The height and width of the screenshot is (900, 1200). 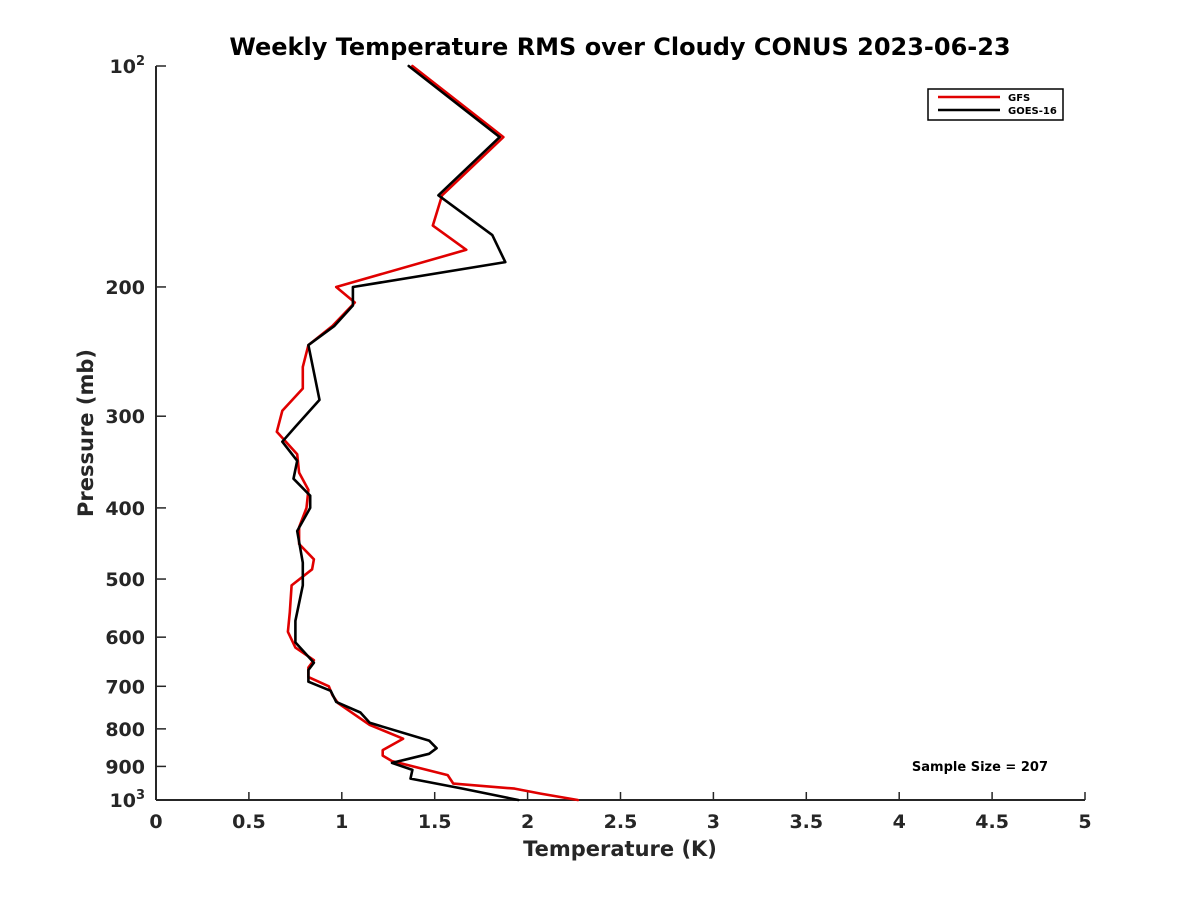 What do you see at coordinates (128, 66) in the screenshot?
I see `y-tick-label: 10²` at bounding box center [128, 66].